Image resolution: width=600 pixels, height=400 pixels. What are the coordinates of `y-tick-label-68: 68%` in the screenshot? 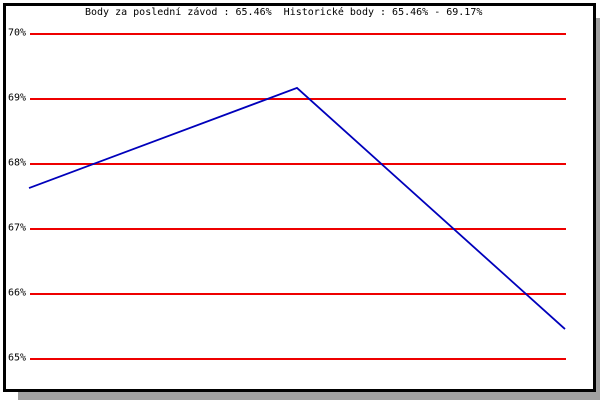 It's located at (17, 163).